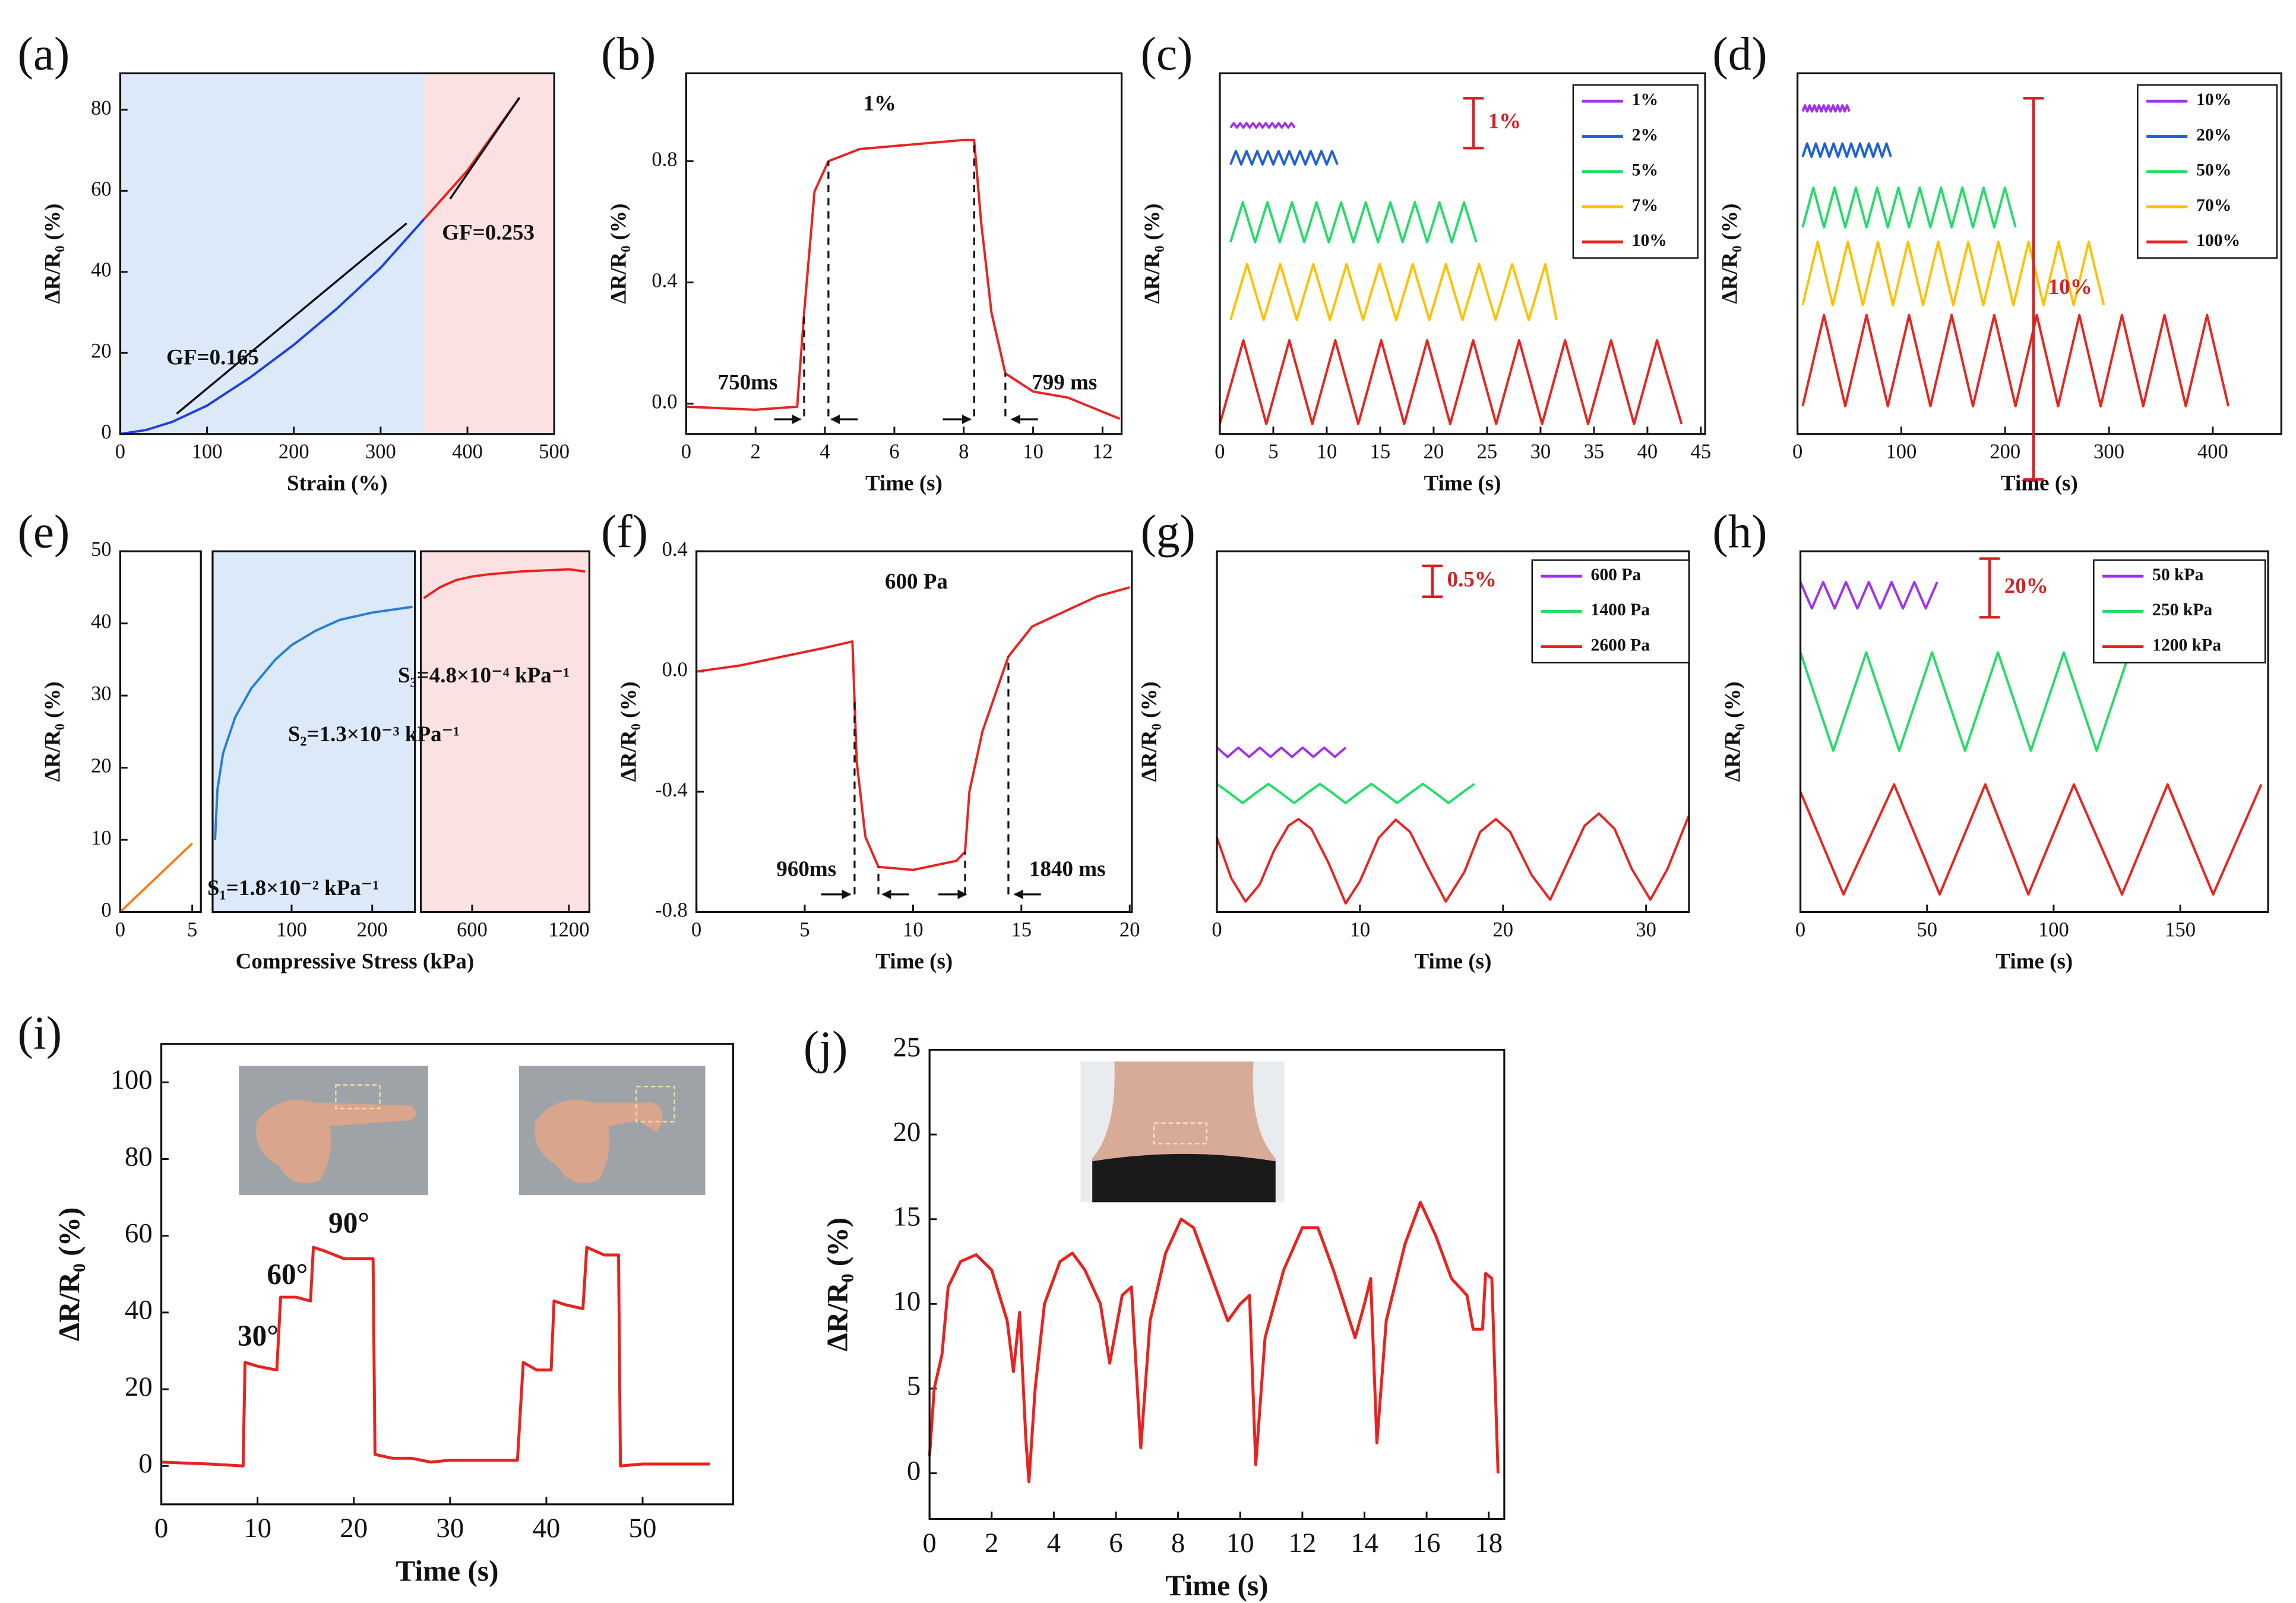  I want to click on x-tick-label: 100, so click(207, 451).